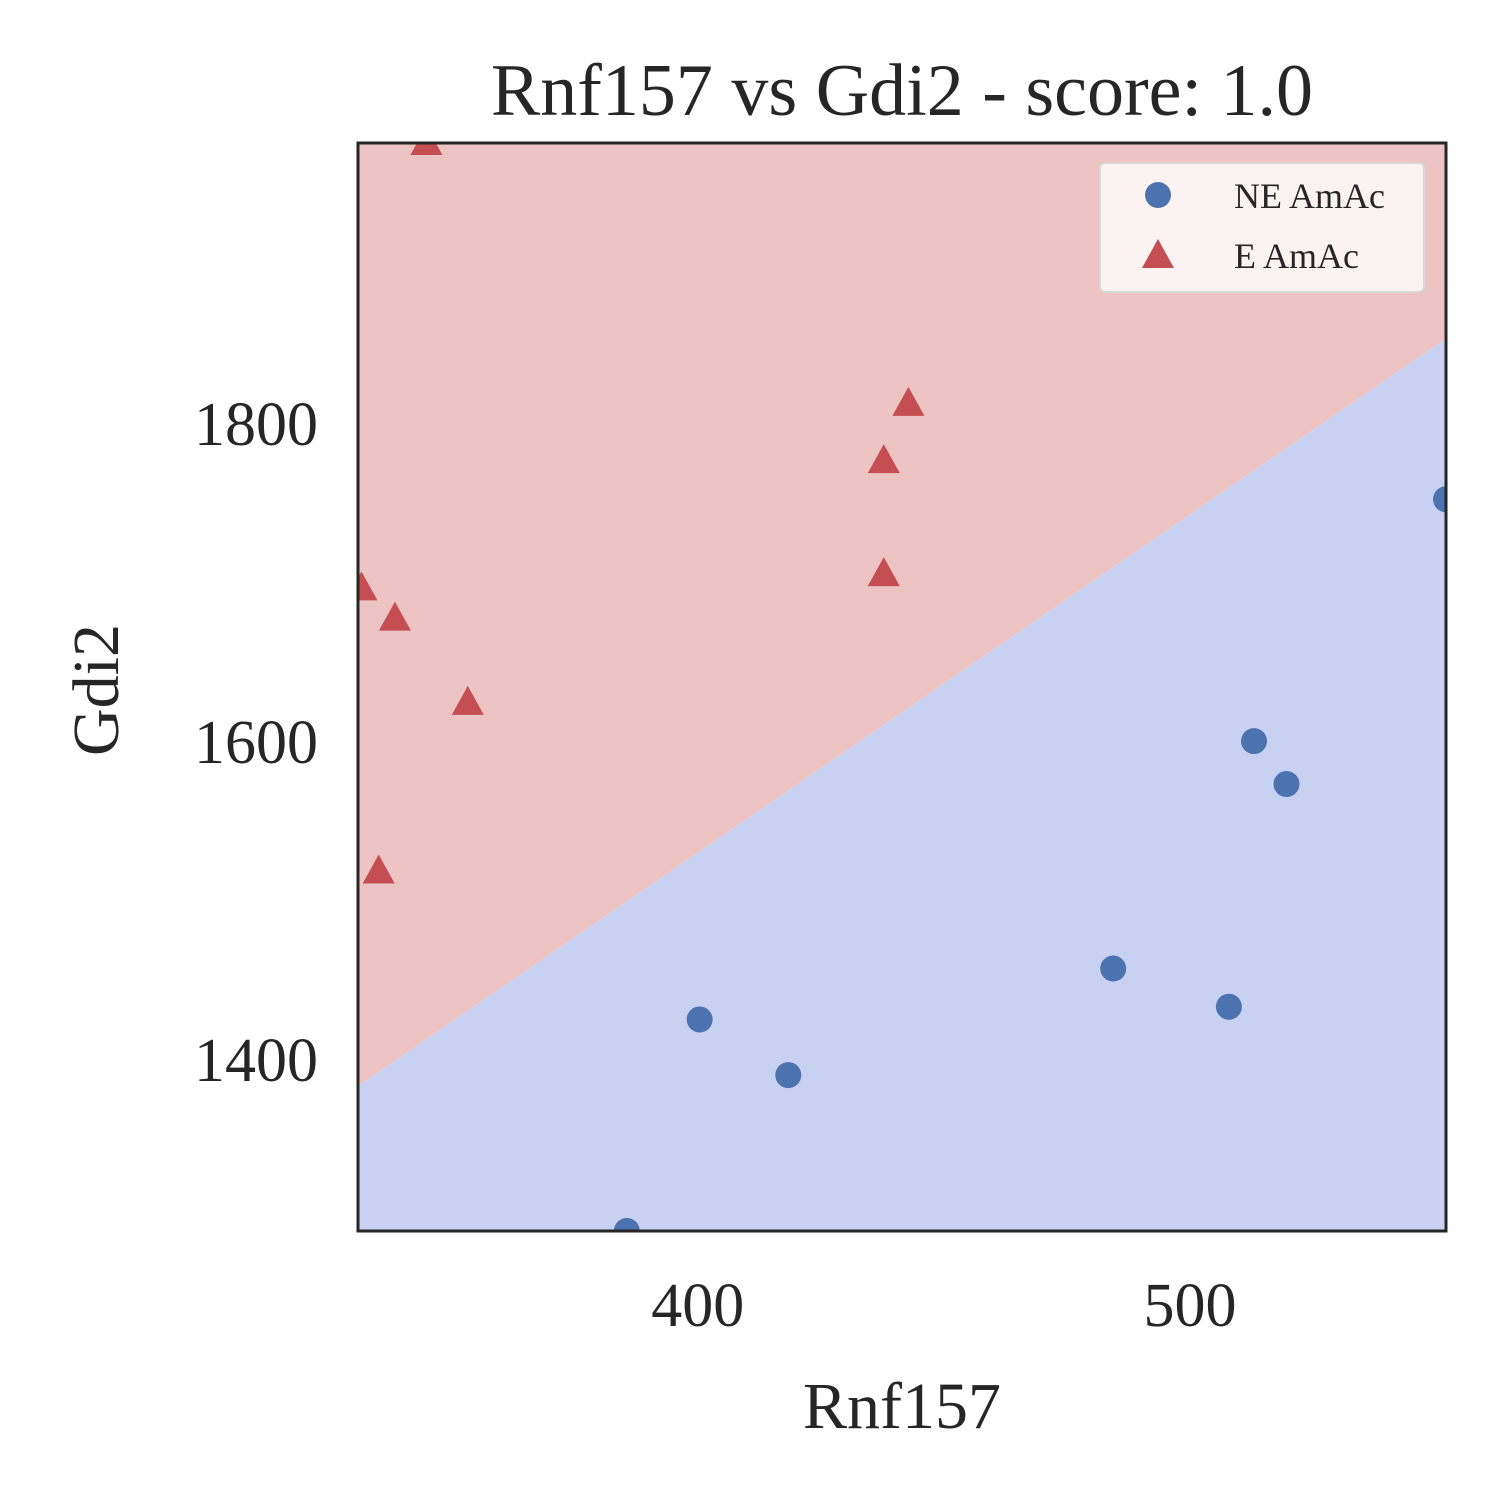 Image resolution: width=1500 pixels, height=1500 pixels. What do you see at coordinates (943, 1306) in the screenshot?
I see `x-axis-ticks: 400 500` at bounding box center [943, 1306].